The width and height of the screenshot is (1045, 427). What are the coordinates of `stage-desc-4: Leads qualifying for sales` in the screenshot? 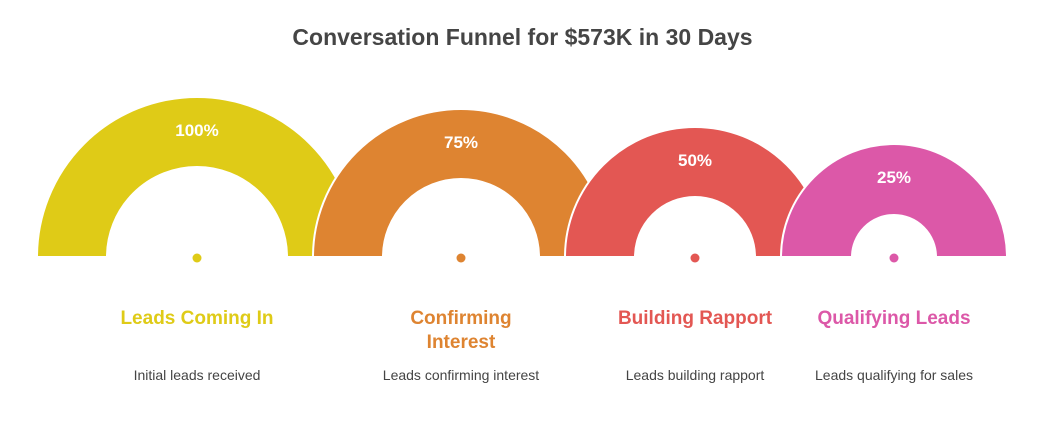 It's located at (894, 375).